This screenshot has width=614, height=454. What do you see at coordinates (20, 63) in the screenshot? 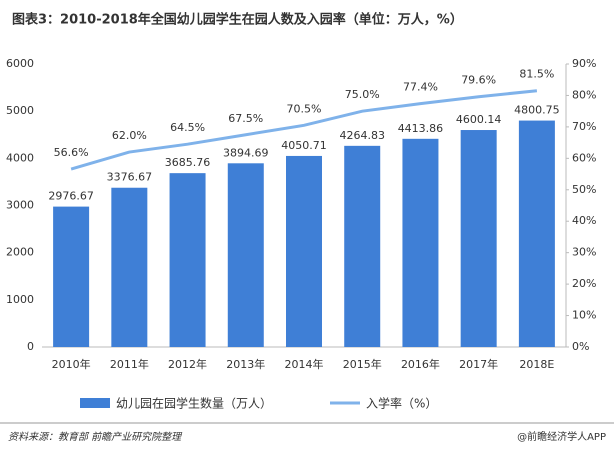
I see `y-tick-label: 6000` at bounding box center [20, 63].